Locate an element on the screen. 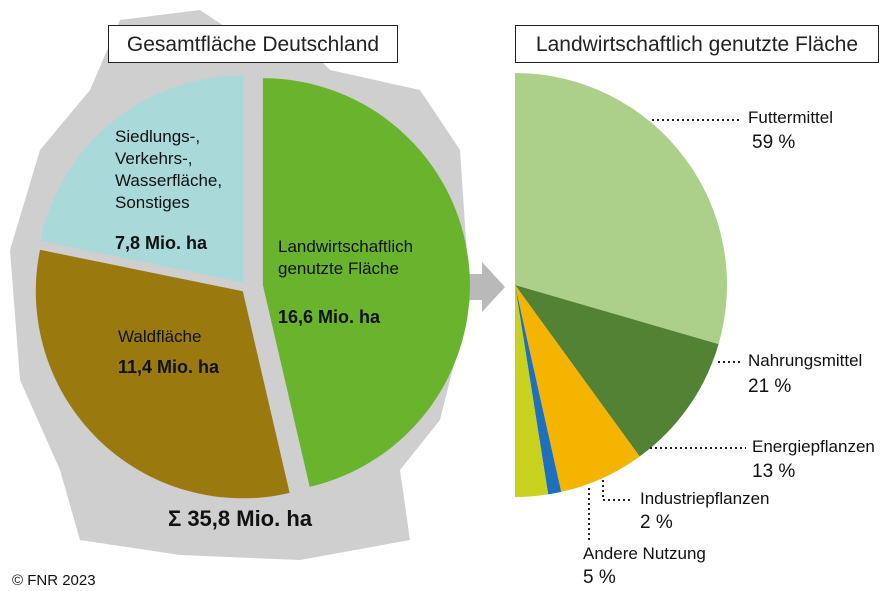  category-label: Nahrungsmittel is located at coordinates (805, 360).